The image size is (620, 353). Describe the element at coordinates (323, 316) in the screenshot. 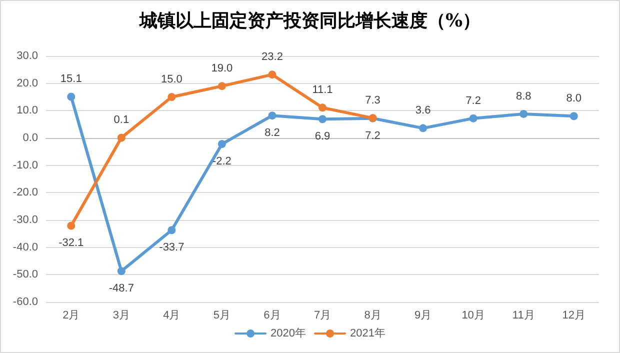

I see `x-tick-label: 7月` at that location.